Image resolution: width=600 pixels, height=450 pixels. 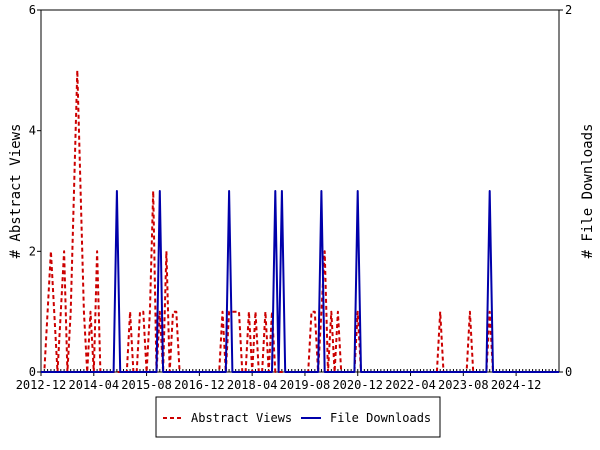 I want to click on x-tick-label: 2019-08, so click(x=305, y=385).